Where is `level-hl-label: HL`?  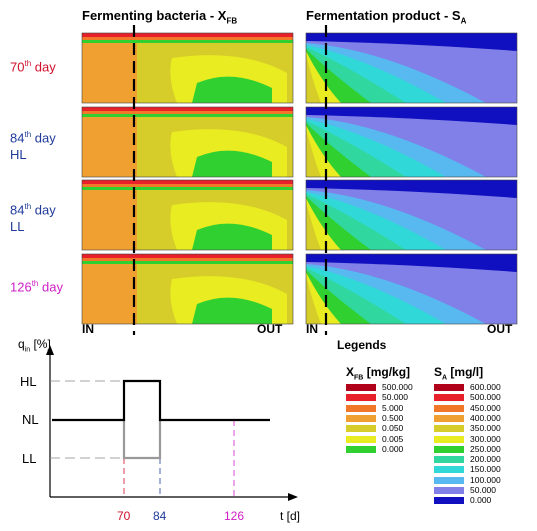
level-hl-label: HL is located at coordinates (28, 381).